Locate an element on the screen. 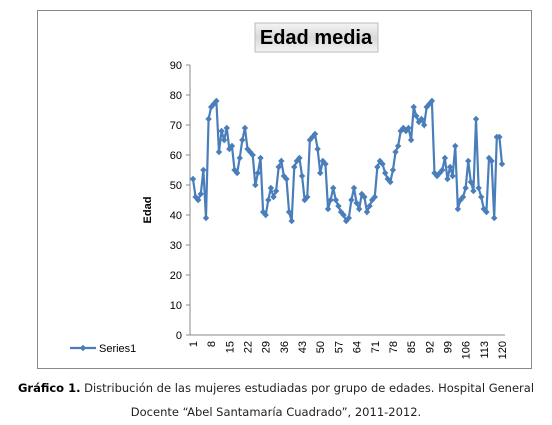 This screenshot has height=425, width=552. y-tick-label: 50 is located at coordinates (176, 186).